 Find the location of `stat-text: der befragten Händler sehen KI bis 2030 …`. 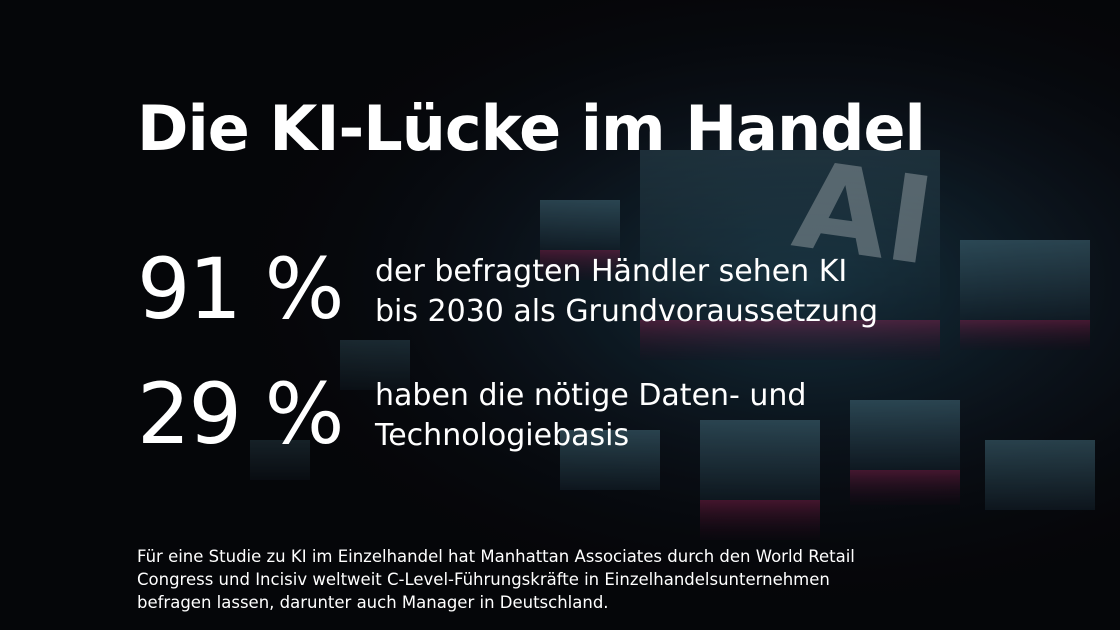

stat-text: der befragten Händler sehen KI bis 2030 … is located at coordinates (626, 292).